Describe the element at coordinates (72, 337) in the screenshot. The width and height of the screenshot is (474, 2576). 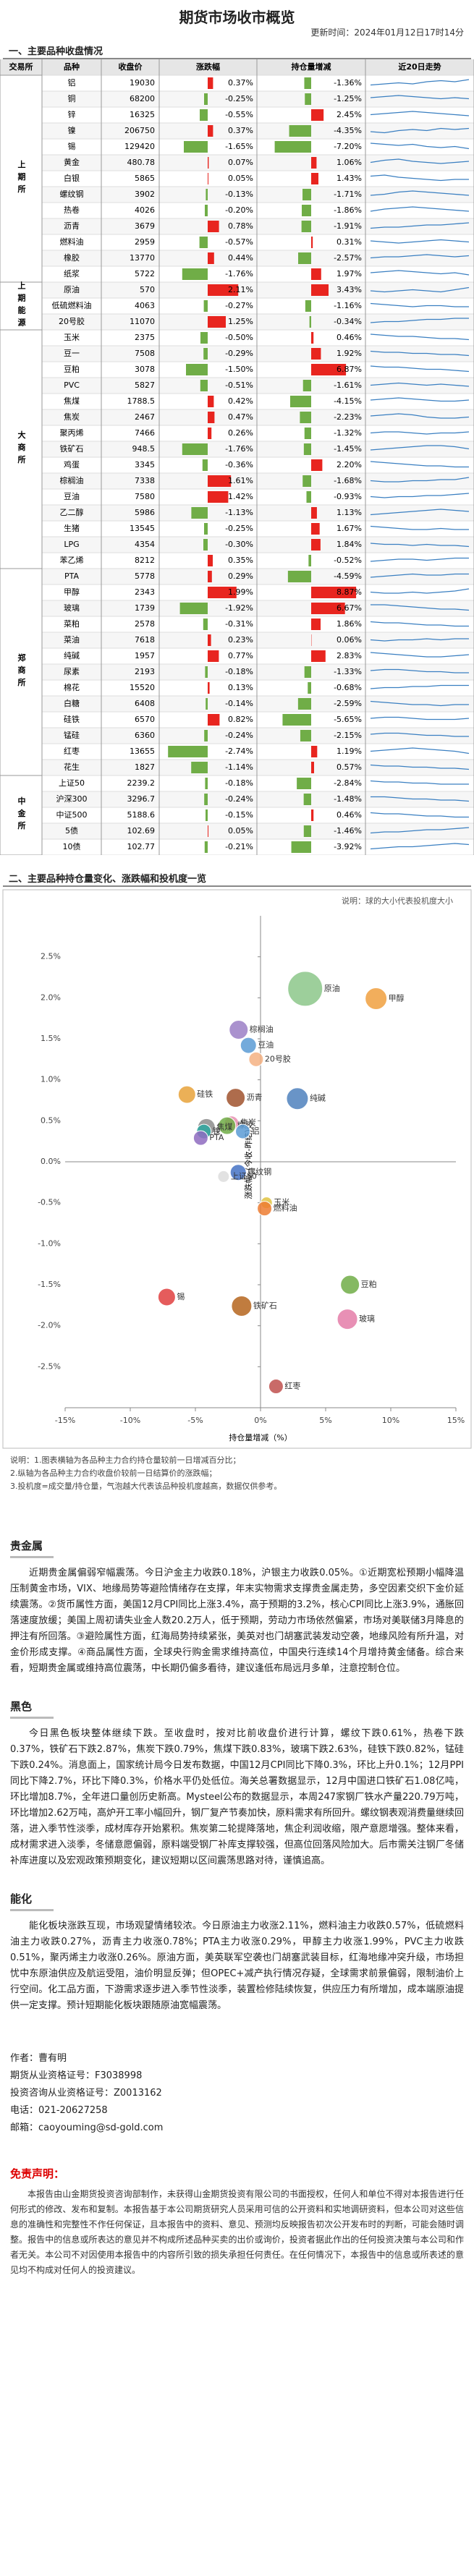
I see `product-name: 玉米` at that location.